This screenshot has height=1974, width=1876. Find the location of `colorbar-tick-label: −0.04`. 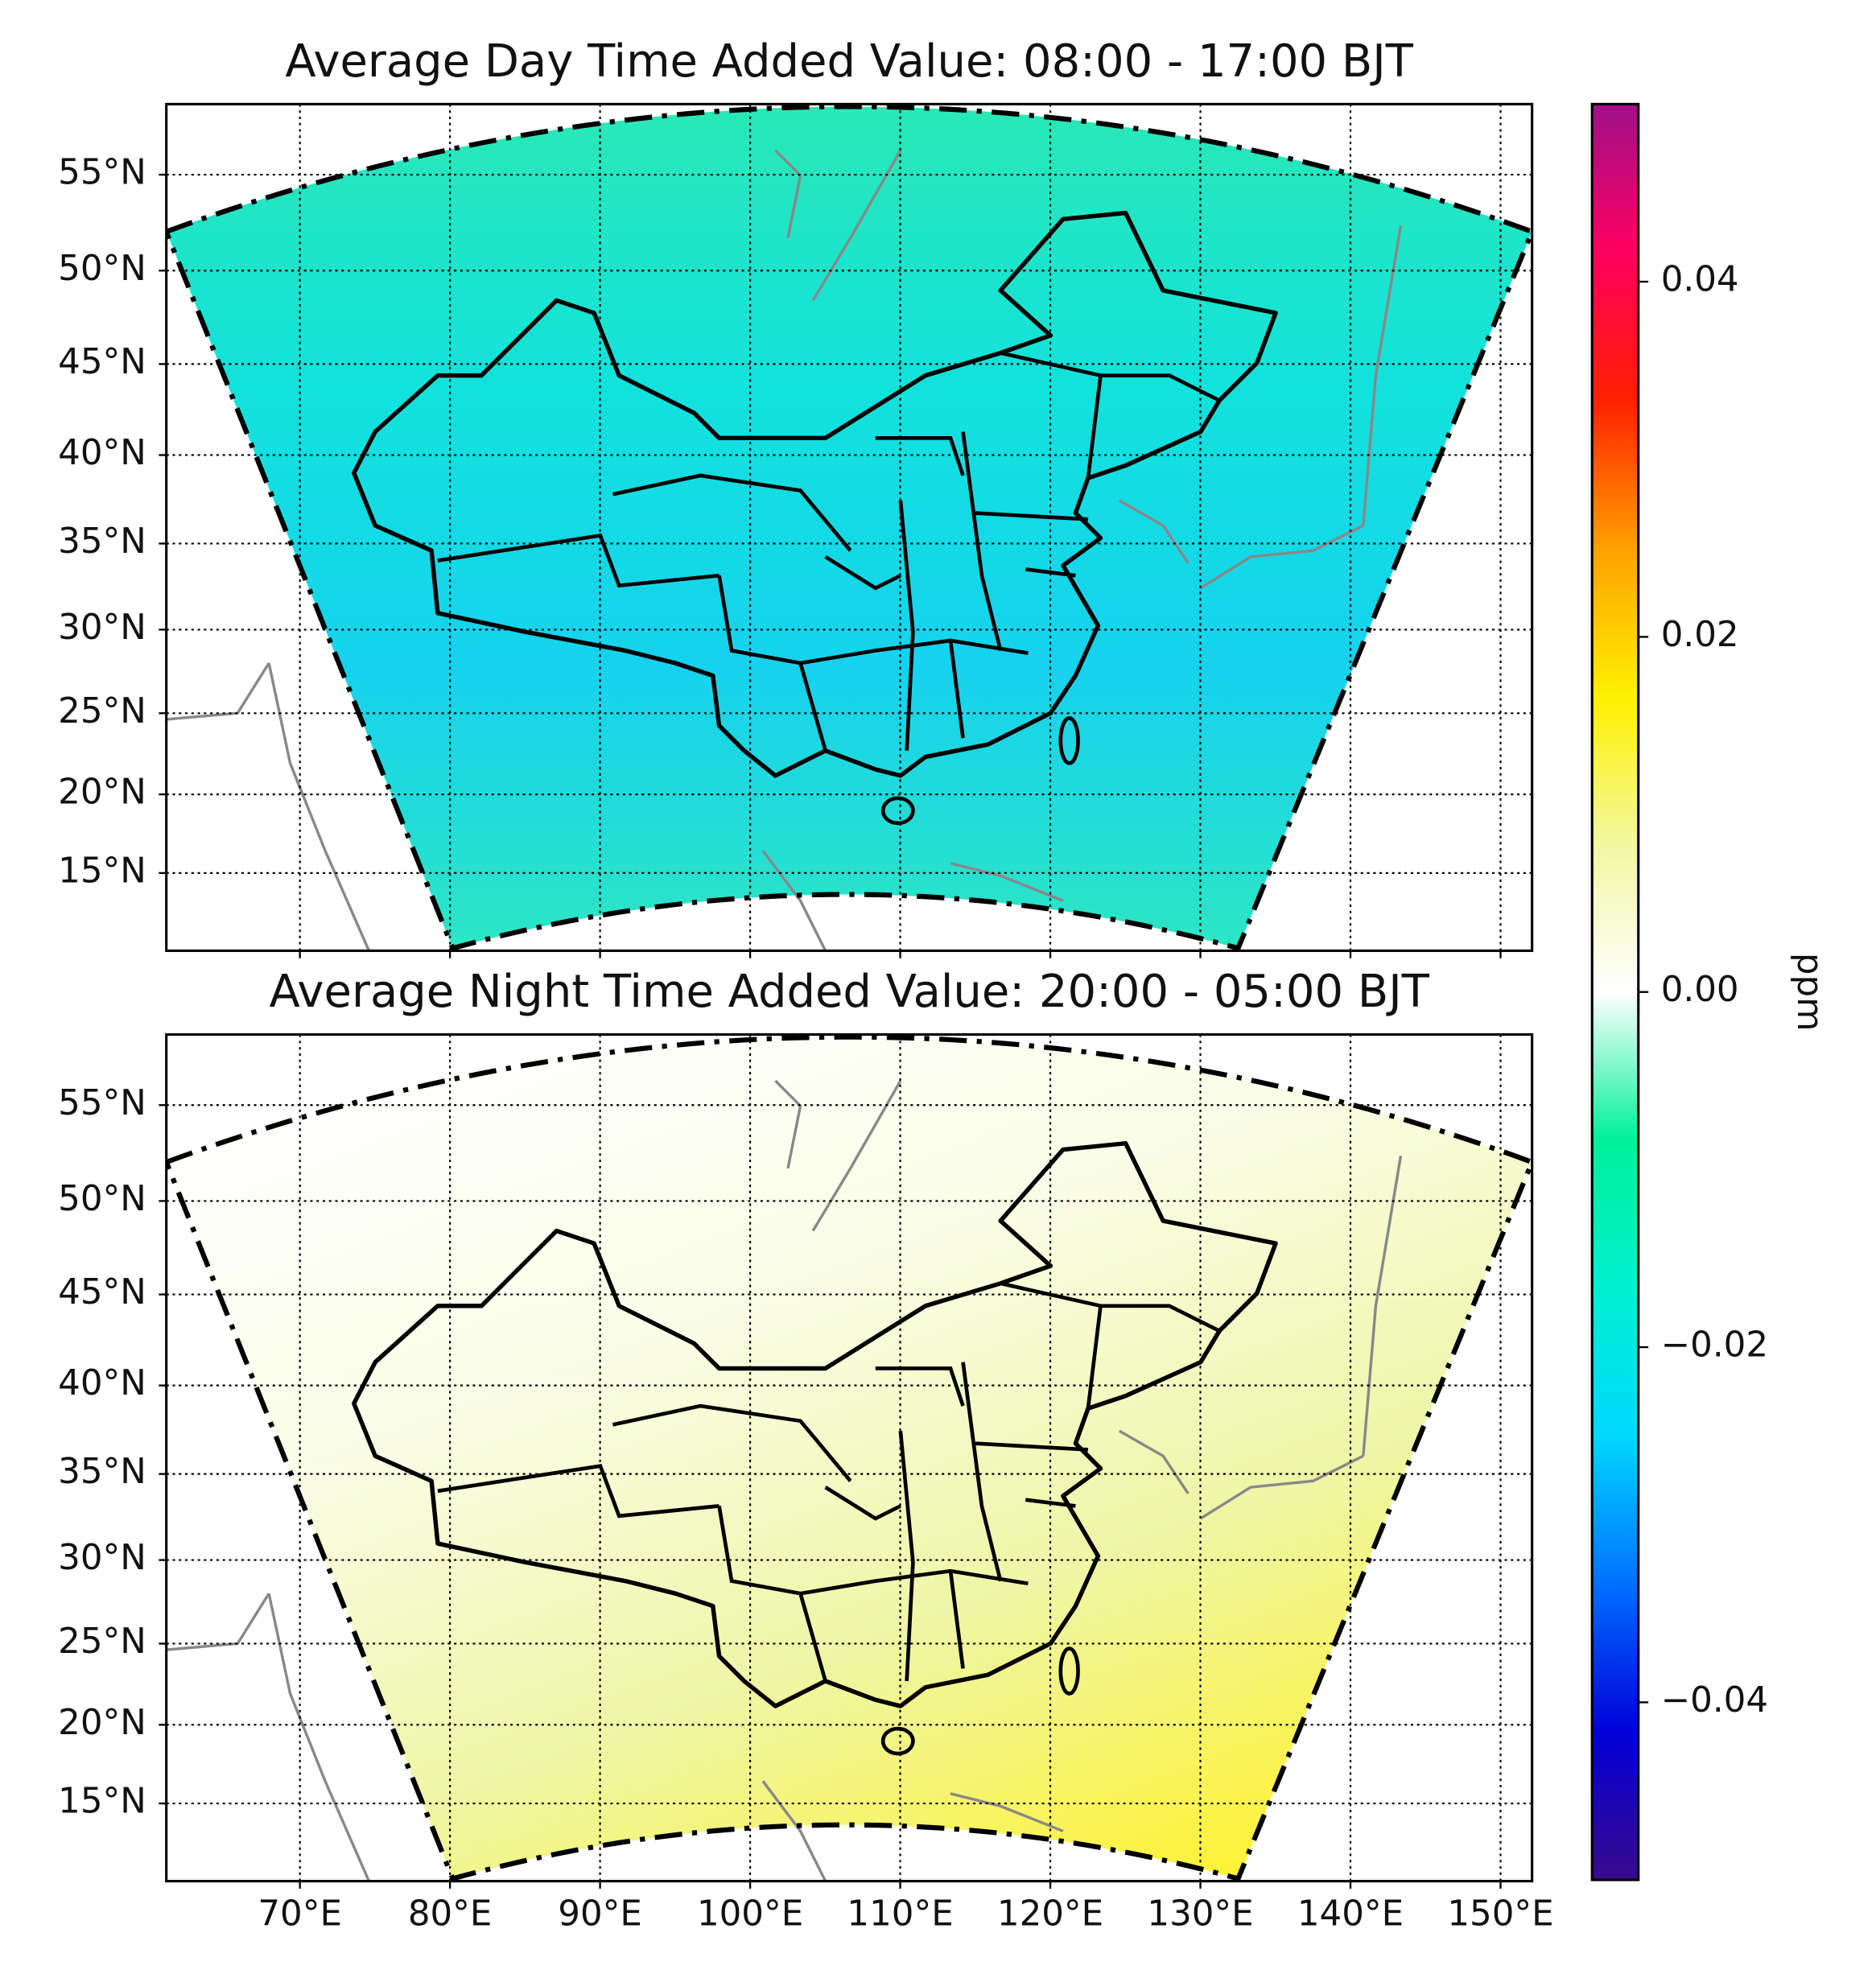

colorbar-tick-label: −0.04 is located at coordinates (1714, 1700).